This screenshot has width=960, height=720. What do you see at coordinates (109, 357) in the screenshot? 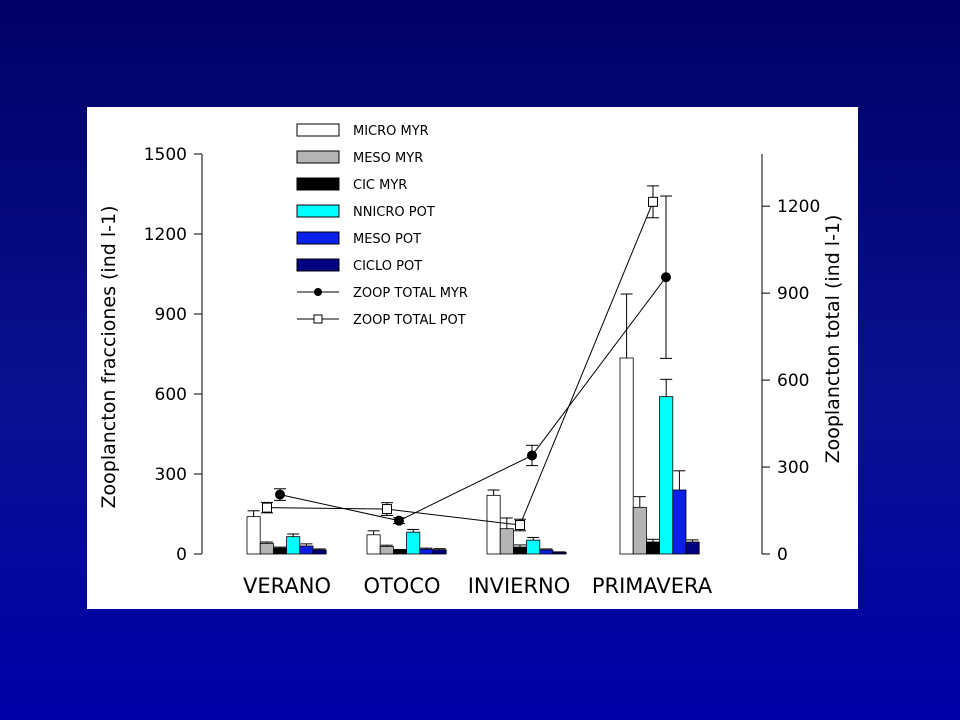
I see `left-axis-label: Zooplancton fracciones (ind l-1)` at bounding box center [109, 357].